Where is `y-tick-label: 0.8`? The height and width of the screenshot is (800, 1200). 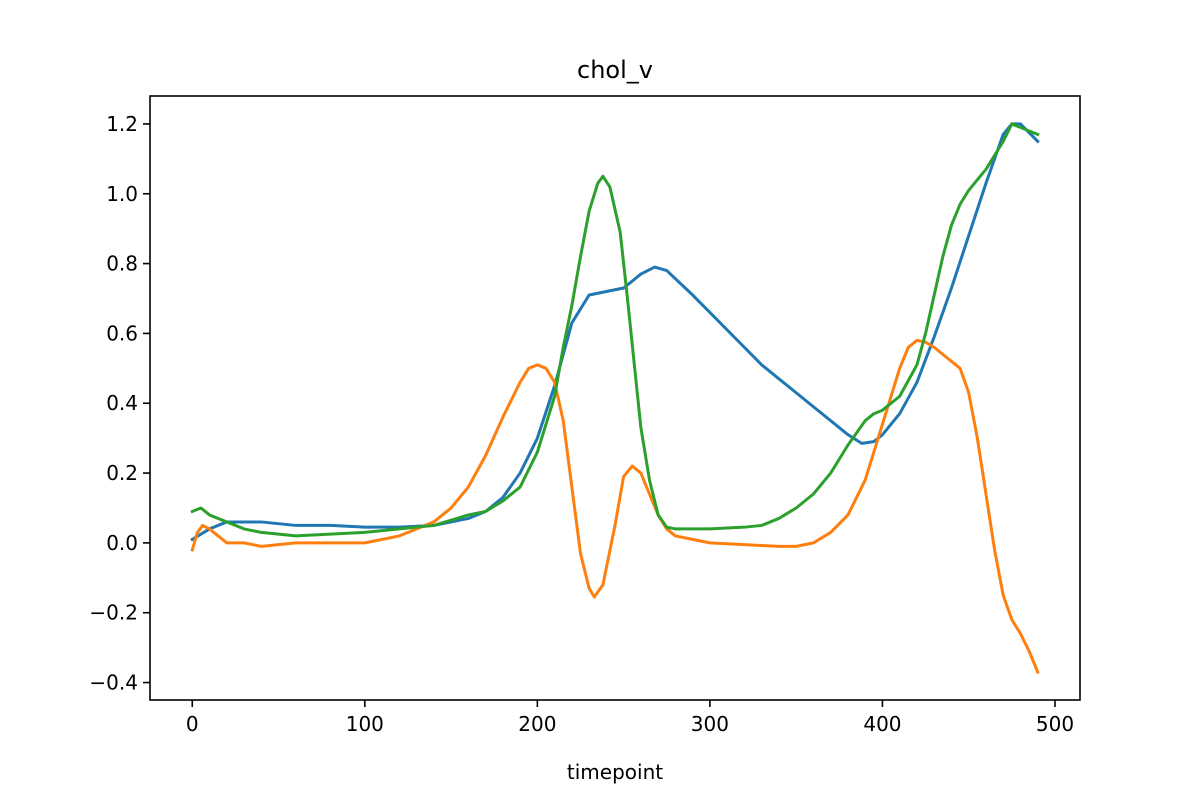 y-tick-label: 0.8 is located at coordinates (122, 264).